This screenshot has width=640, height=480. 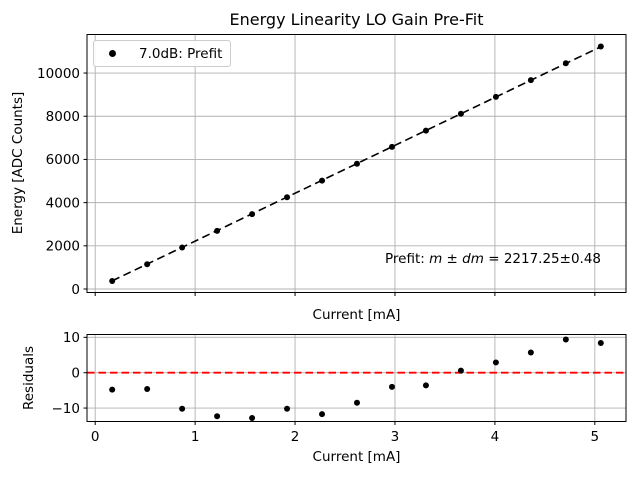 What do you see at coordinates (295, 437) in the screenshot?
I see `x-tick-label: 2` at bounding box center [295, 437].